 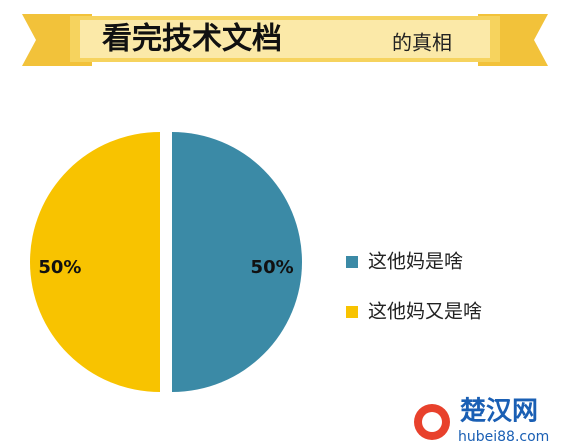 What do you see at coordinates (415, 262) in the screenshot?
I see `legend-label: 这他妈是啥` at bounding box center [415, 262].